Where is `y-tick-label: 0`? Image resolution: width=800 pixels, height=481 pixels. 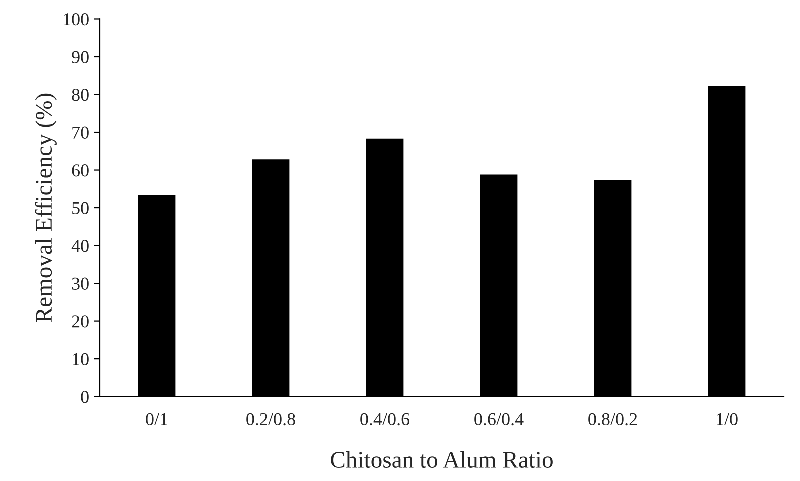 y-tick-label: 0 is located at coordinates (85, 397).